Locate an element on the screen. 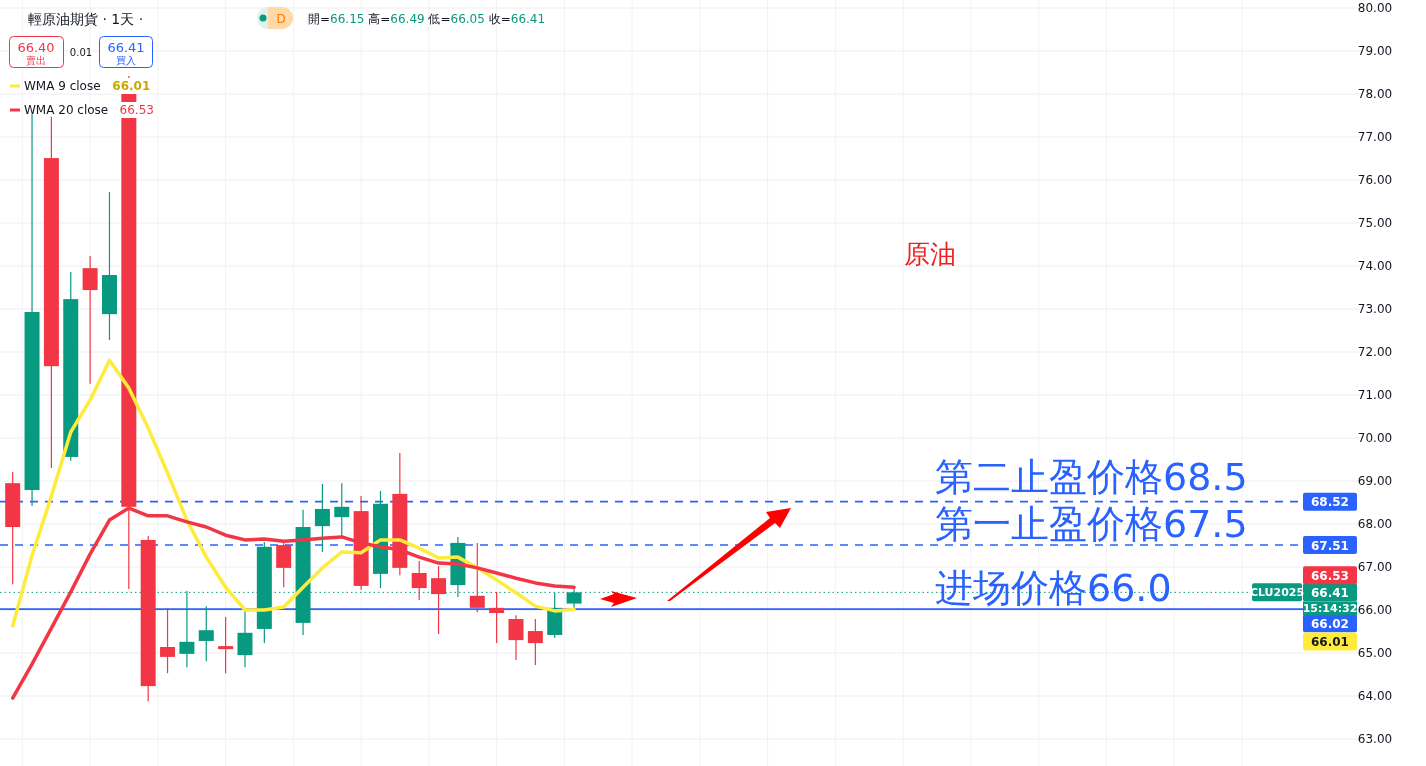  annotation: 賣出 is located at coordinates (36, 60).